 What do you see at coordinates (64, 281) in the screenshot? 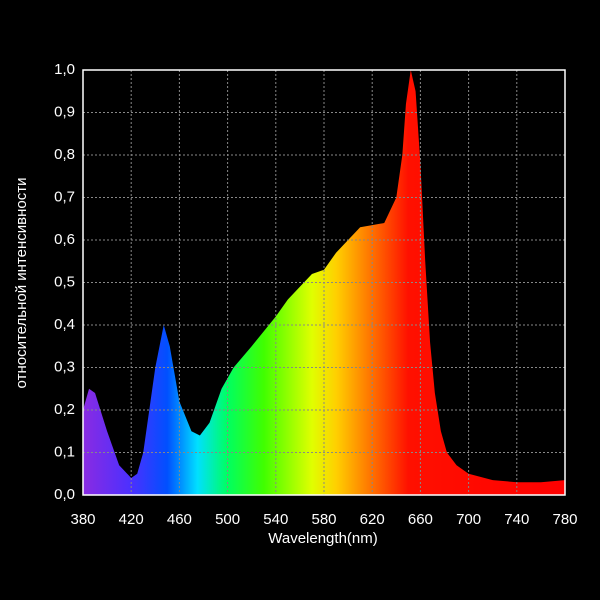
I see `y-tick-label: 0,5` at bounding box center [64, 281].